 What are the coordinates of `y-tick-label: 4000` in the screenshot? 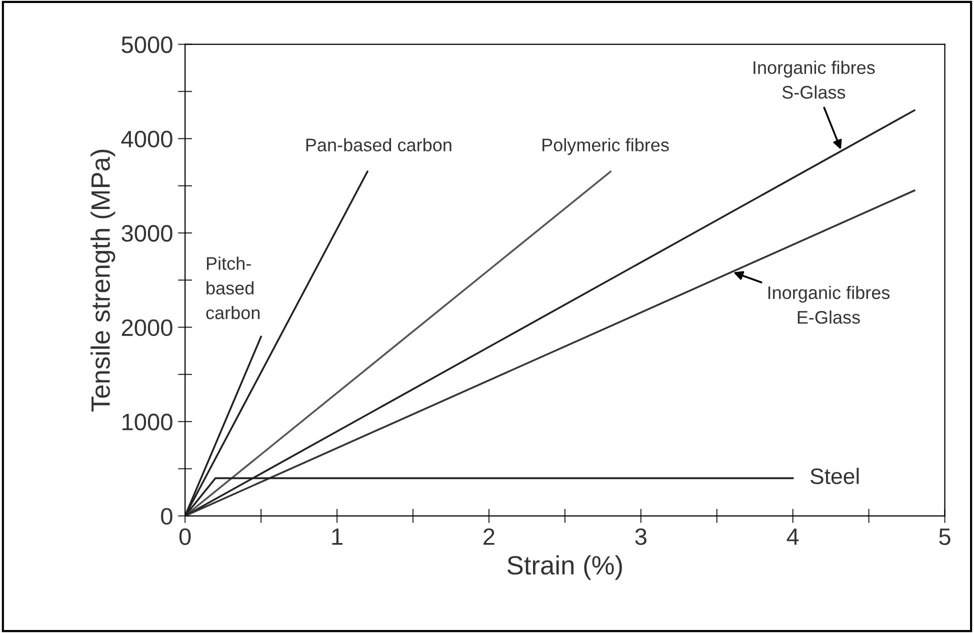 It's located at (146, 139).